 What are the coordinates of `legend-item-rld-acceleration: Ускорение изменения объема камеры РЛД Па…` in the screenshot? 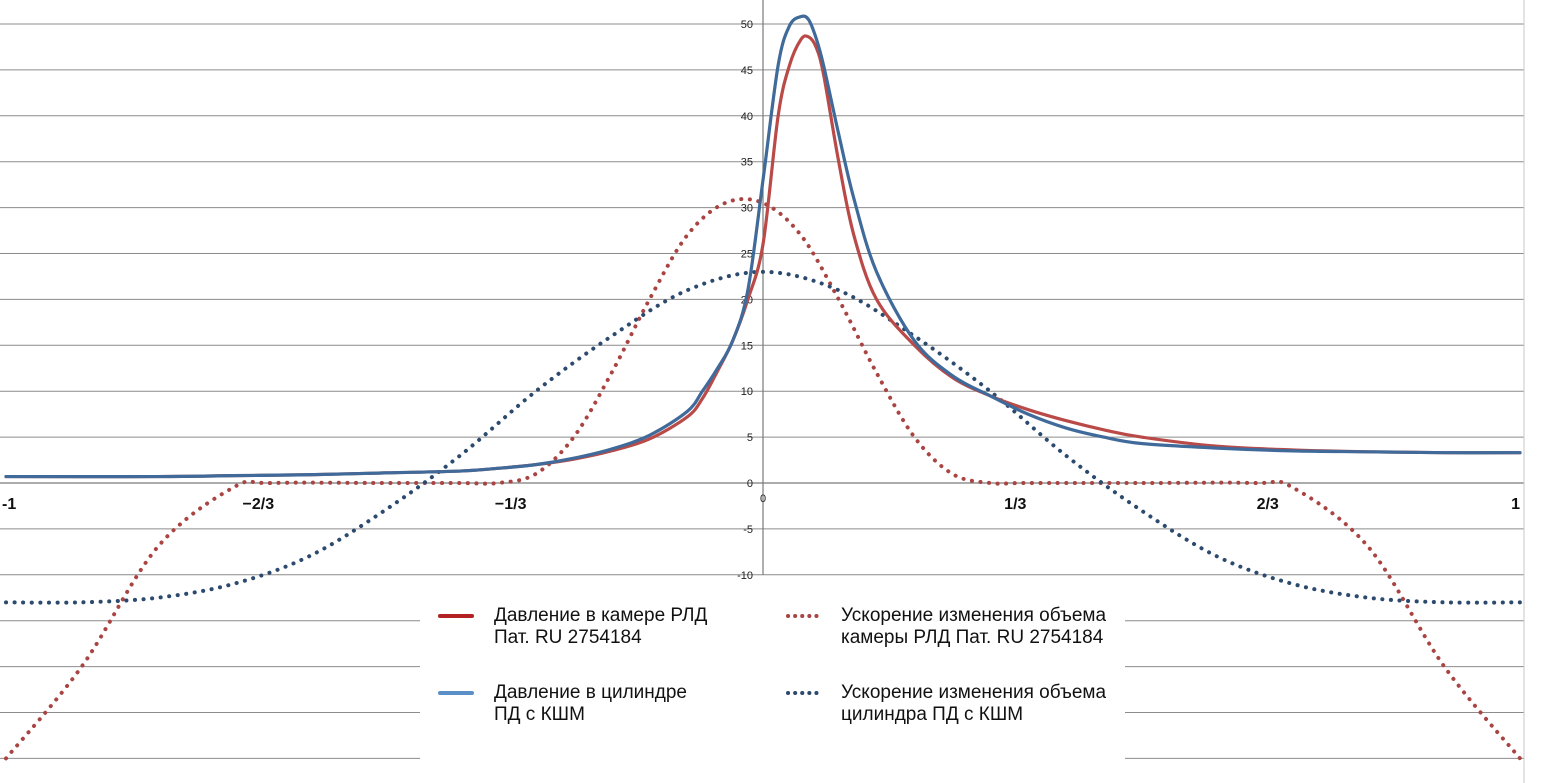 It's located at (945, 627).